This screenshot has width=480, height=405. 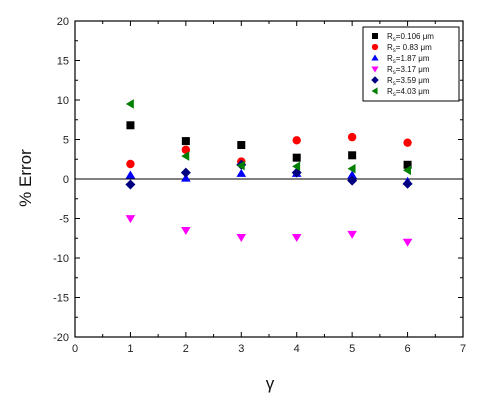 What do you see at coordinates (408, 59) in the screenshot?
I see `legend-entry: Rs=1.87 μm` at bounding box center [408, 59].